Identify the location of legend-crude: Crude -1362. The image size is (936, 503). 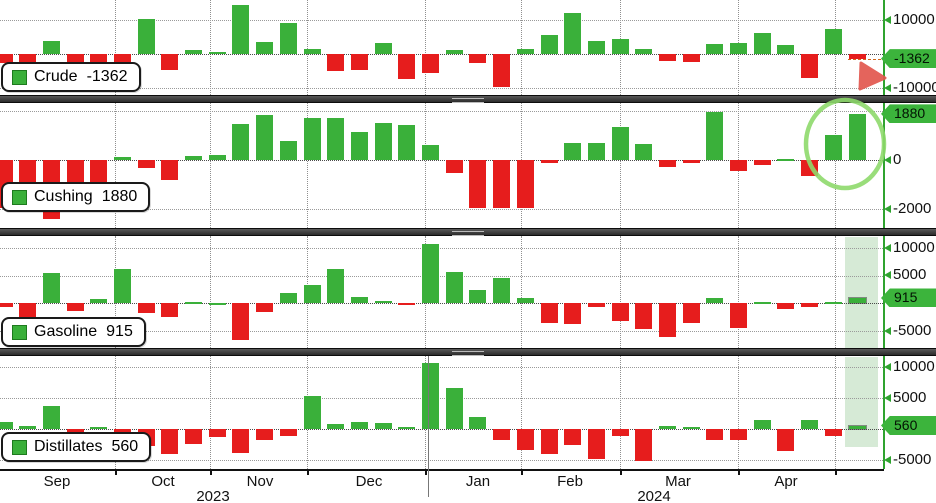
(71, 77).